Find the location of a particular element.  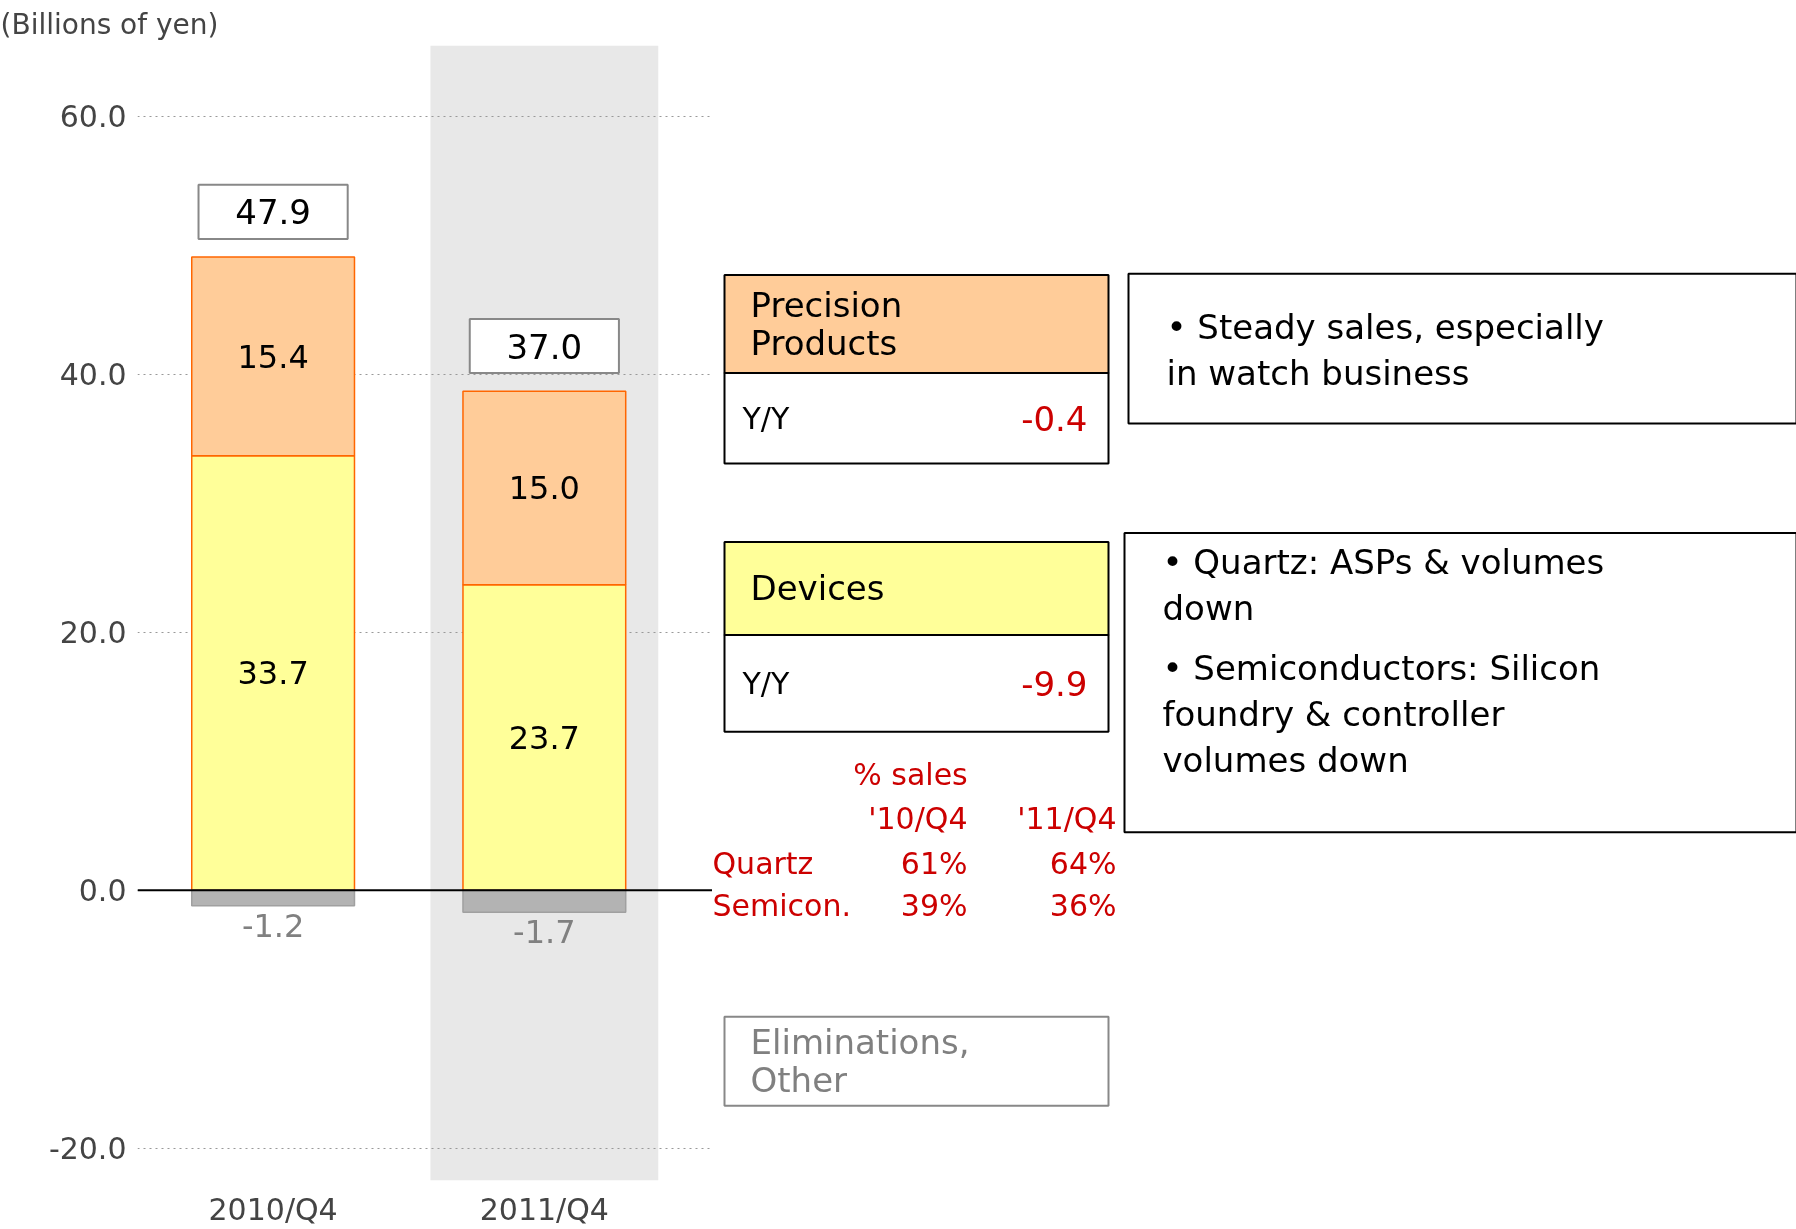

total-label: 37.0 is located at coordinates (544, 346).